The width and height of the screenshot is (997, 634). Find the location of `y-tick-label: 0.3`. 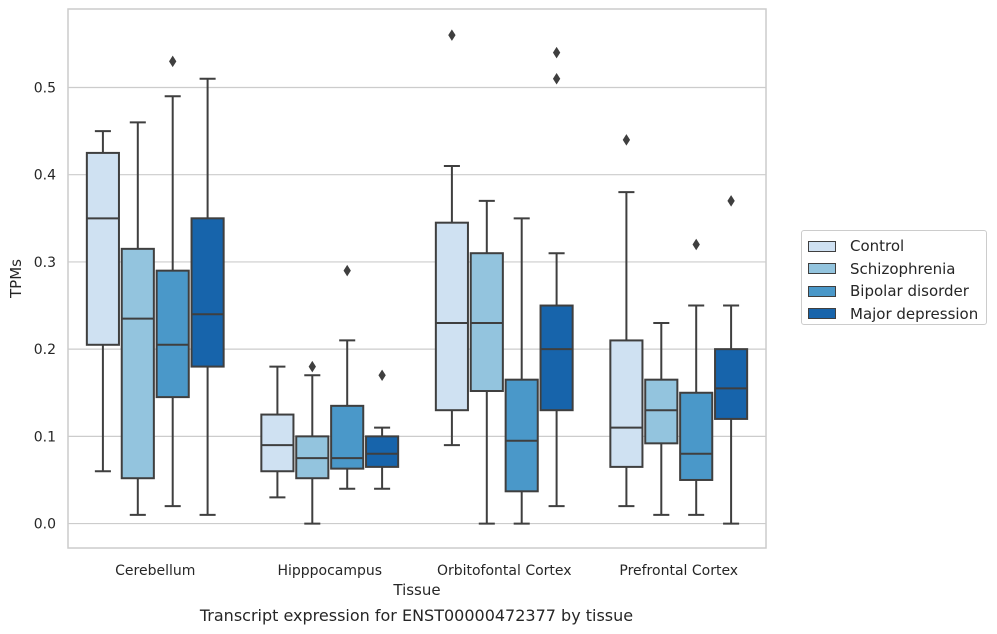

y-tick-label: 0.3 is located at coordinates (45, 263).